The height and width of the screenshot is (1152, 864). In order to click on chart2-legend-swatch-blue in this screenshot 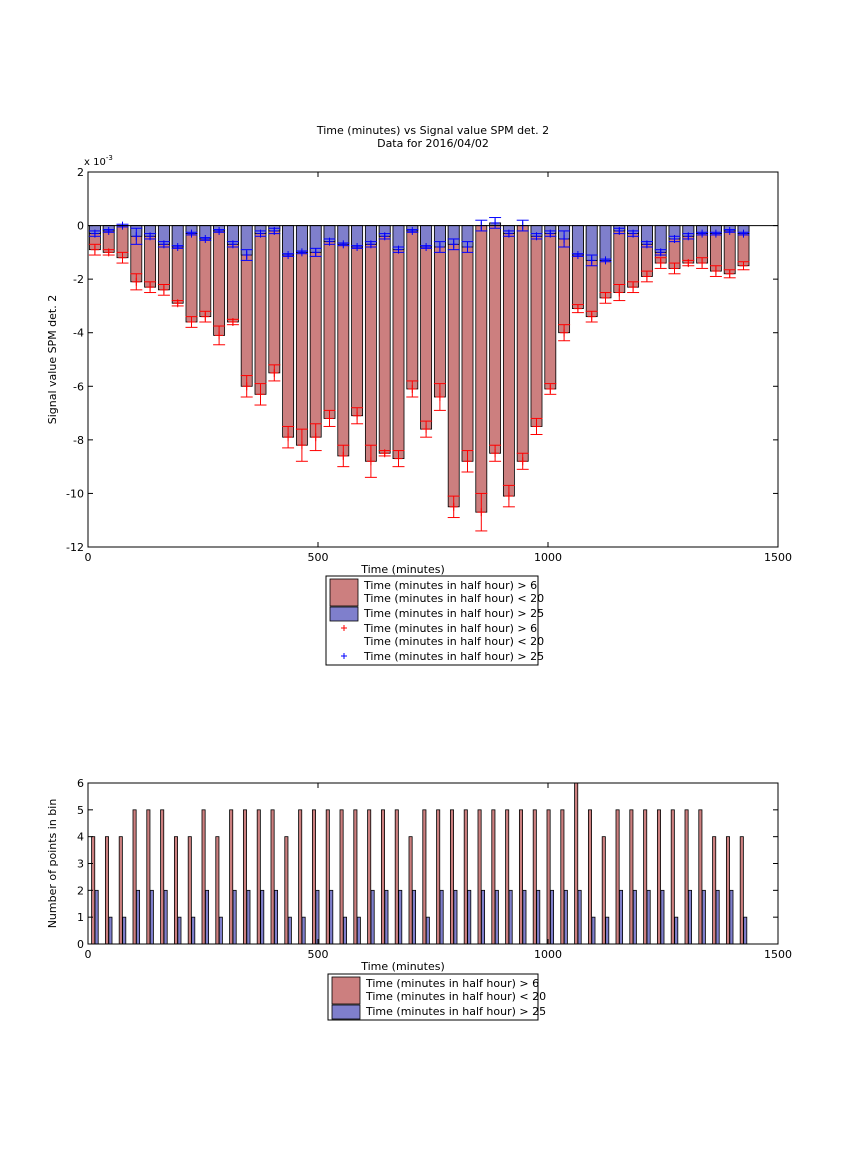, I will do `click(346, 1012)`.